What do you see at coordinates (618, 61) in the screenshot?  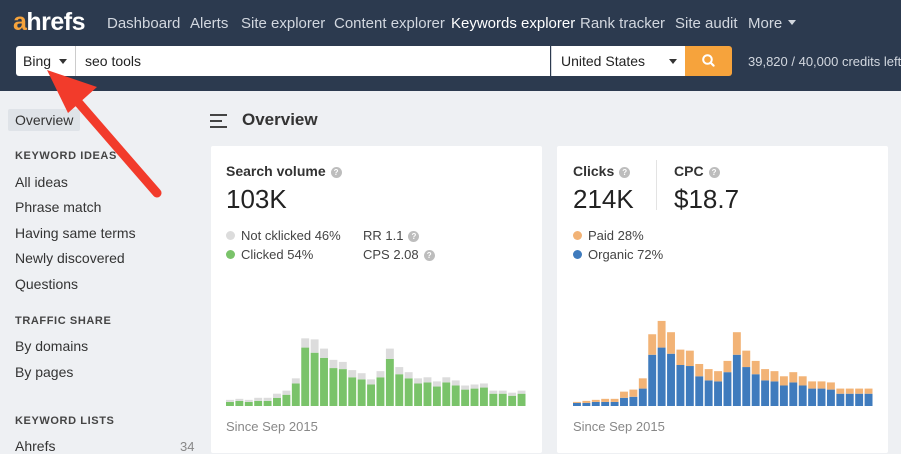 I see `country-select: United States` at bounding box center [618, 61].